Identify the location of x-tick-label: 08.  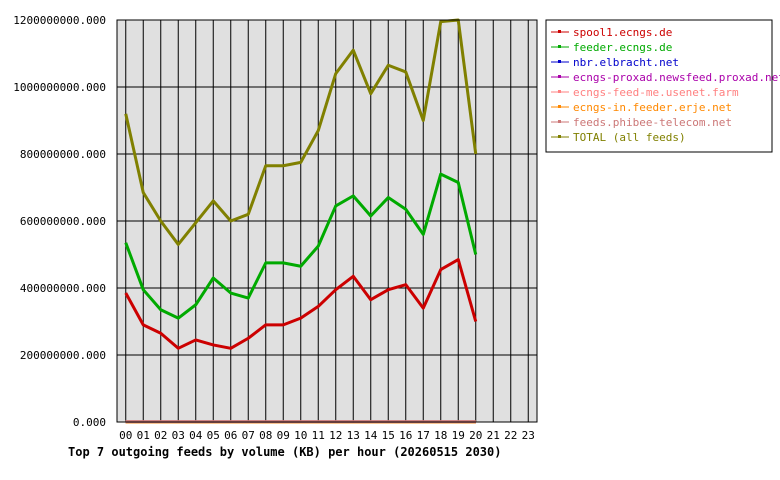
(265, 435).